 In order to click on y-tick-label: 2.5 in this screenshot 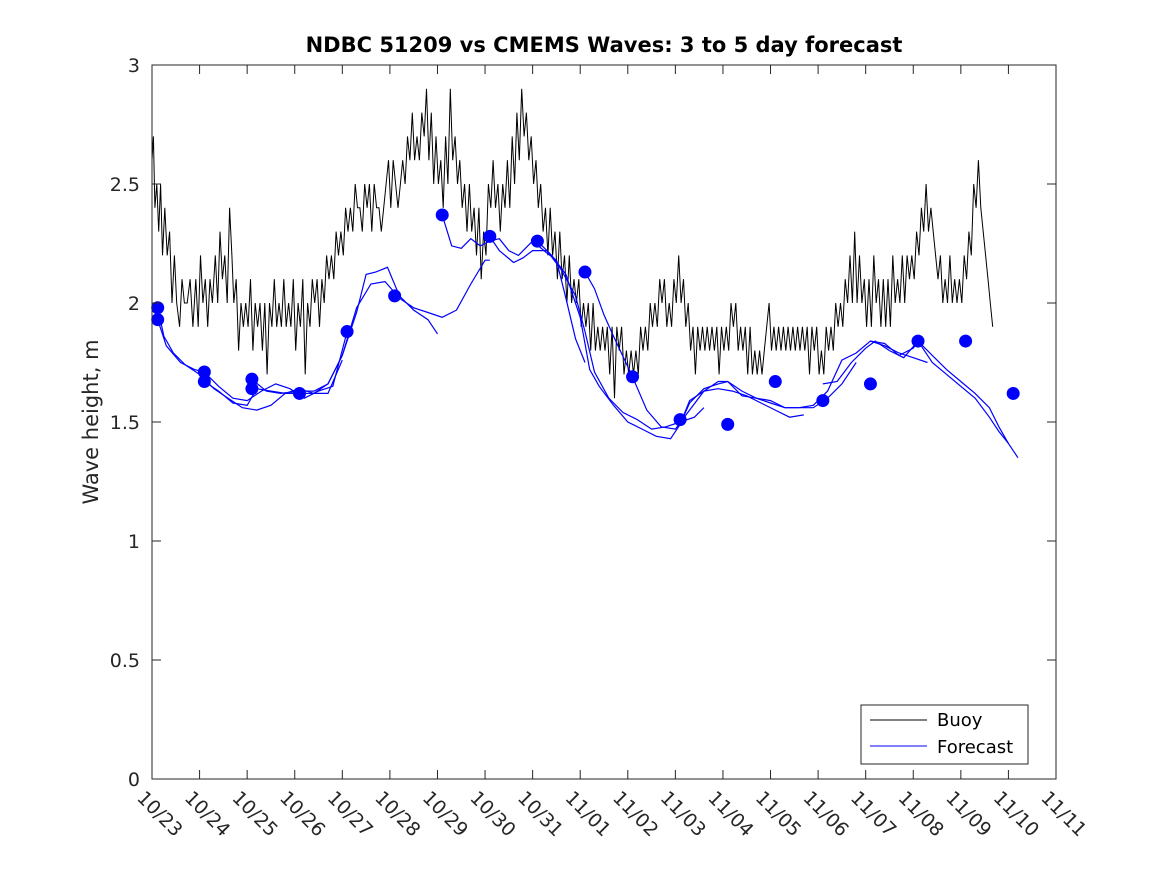, I will do `click(125, 185)`.